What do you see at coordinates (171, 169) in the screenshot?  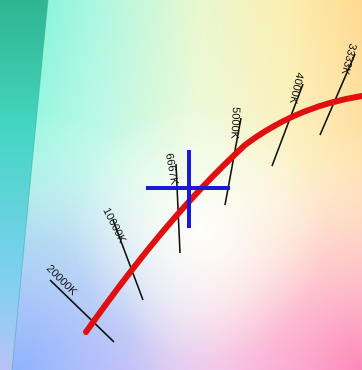 I see `isotherm-label-6667k: 6667K` at bounding box center [171, 169].